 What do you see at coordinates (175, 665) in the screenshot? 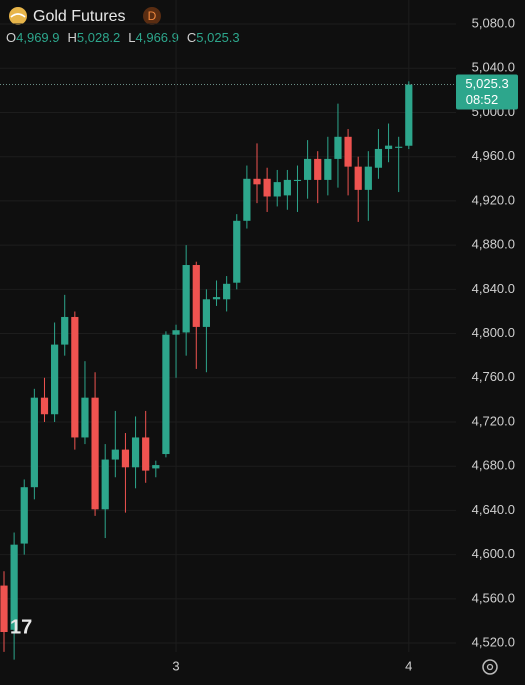
I see `x-tick-label: 3` at bounding box center [175, 665].